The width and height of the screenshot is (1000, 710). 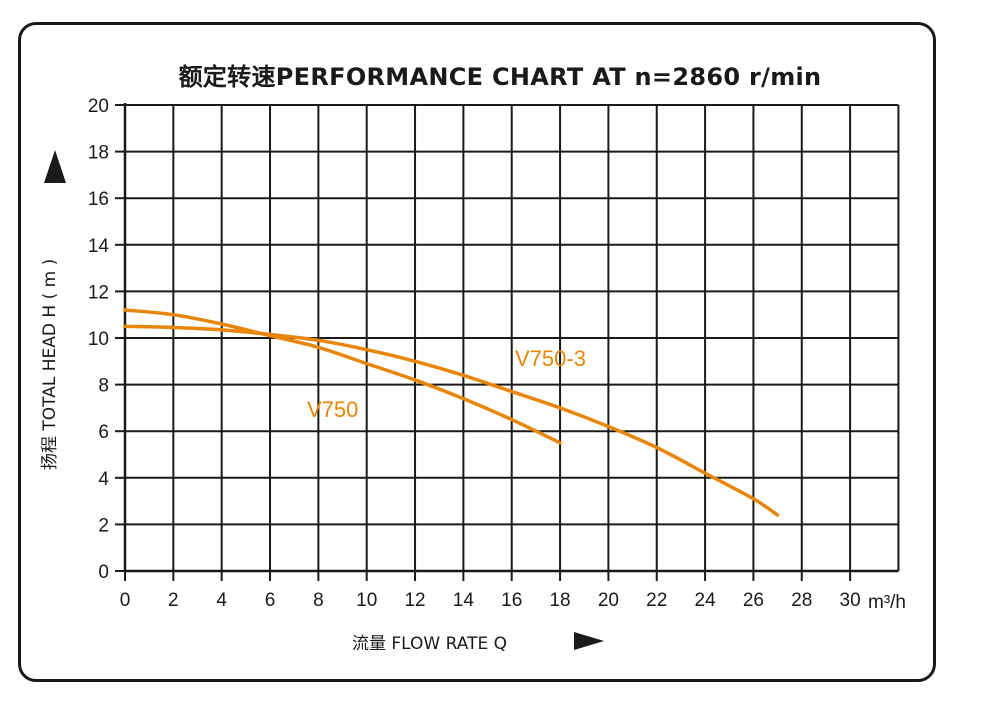 I want to click on x-tick-label: 12, so click(x=414, y=600).